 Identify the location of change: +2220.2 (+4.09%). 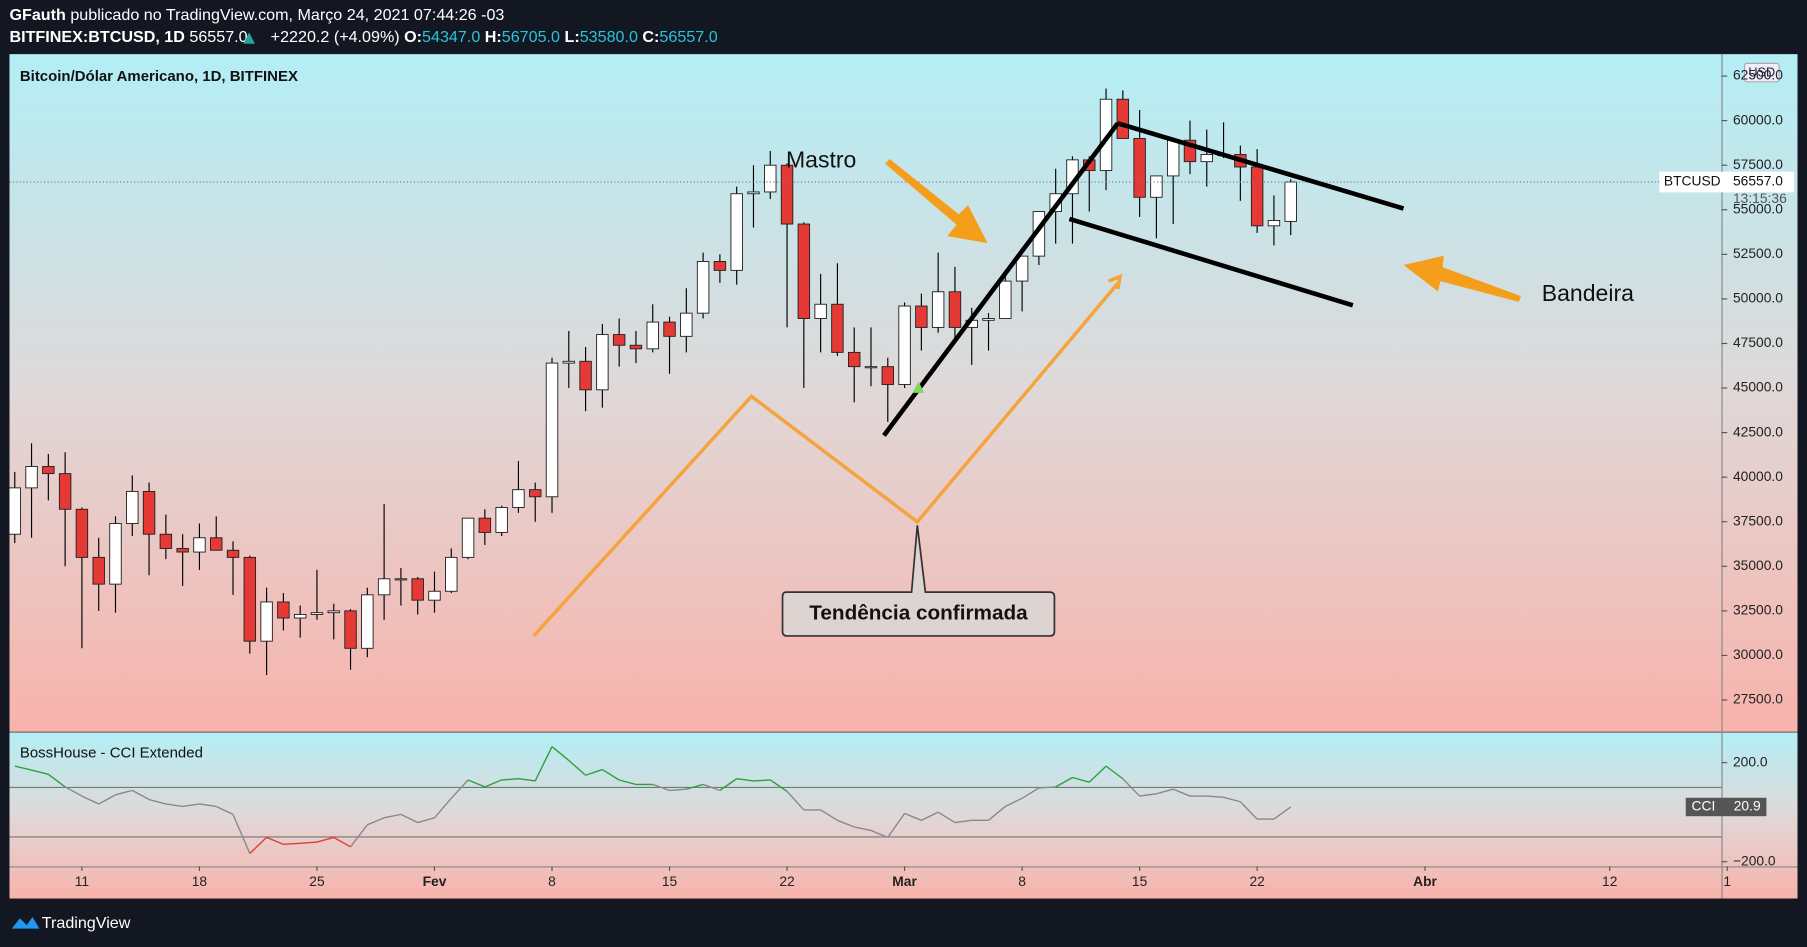
(335, 37).